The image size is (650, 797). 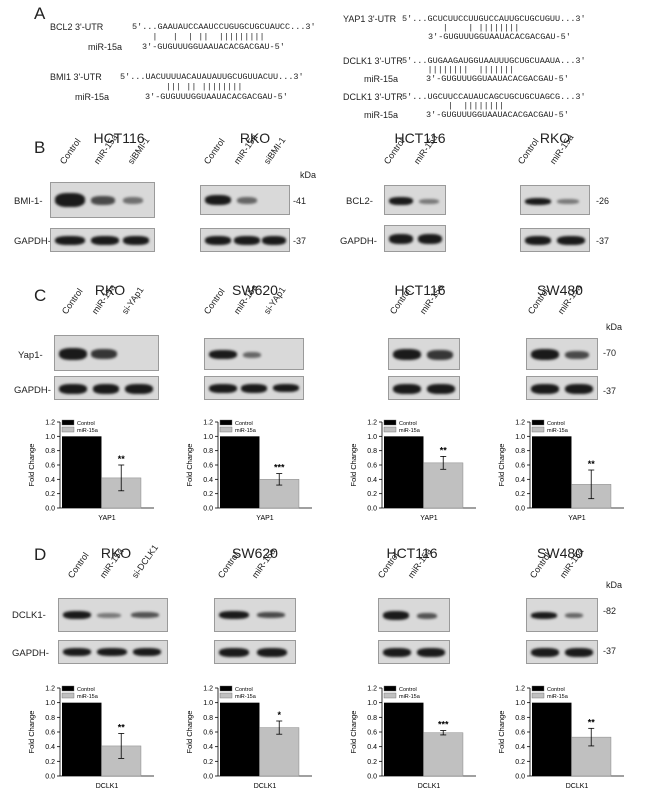 What do you see at coordinates (560, 553) in the screenshot?
I see `cell-line-title: SW480` at bounding box center [560, 553].